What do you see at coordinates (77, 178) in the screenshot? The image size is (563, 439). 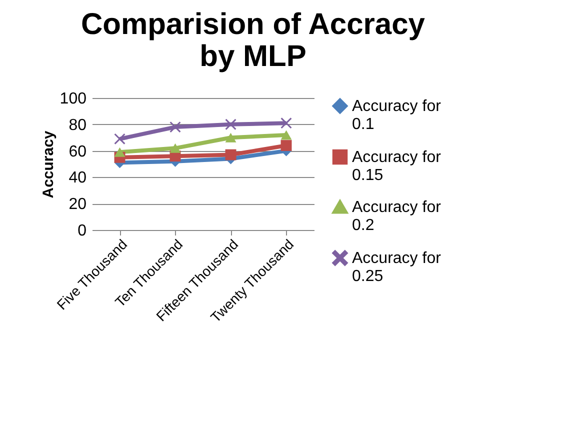 I see `y-tick-label: 40` at bounding box center [77, 178].